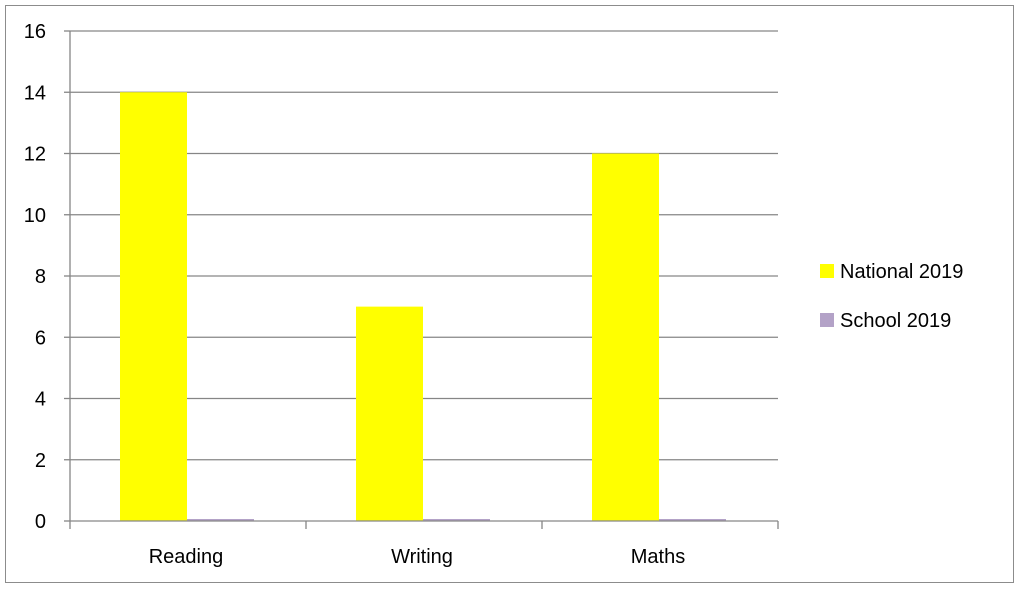 Image resolution: width=1021 pixels, height=591 pixels. Describe the element at coordinates (153, 306) in the screenshot. I see `bar-national-2019-reading` at that location.